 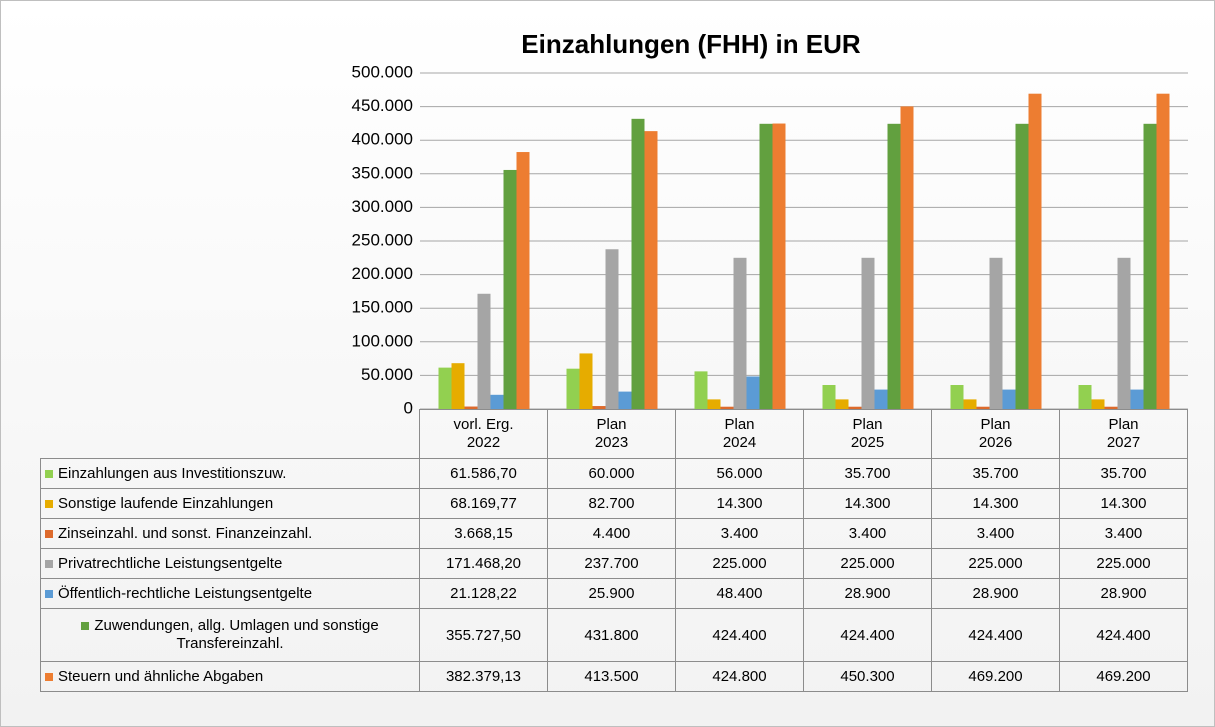 I want to click on legend-cell: Zinseinzahl. und sonst. Finanzeinzahl., so click(x=230, y=533).